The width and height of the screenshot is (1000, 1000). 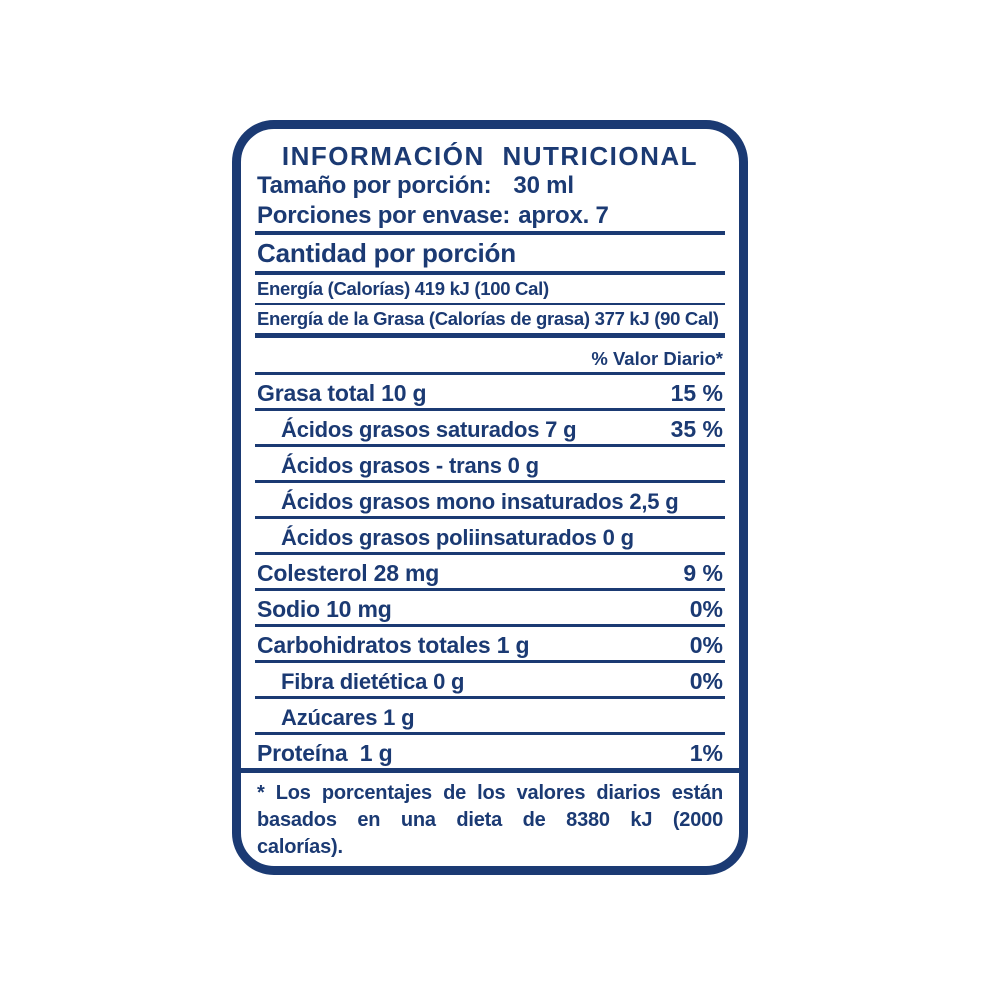 I want to click on nutrient-row-dietary-fiber: Fibra dietética 0 g 0%, so click(x=490, y=681).